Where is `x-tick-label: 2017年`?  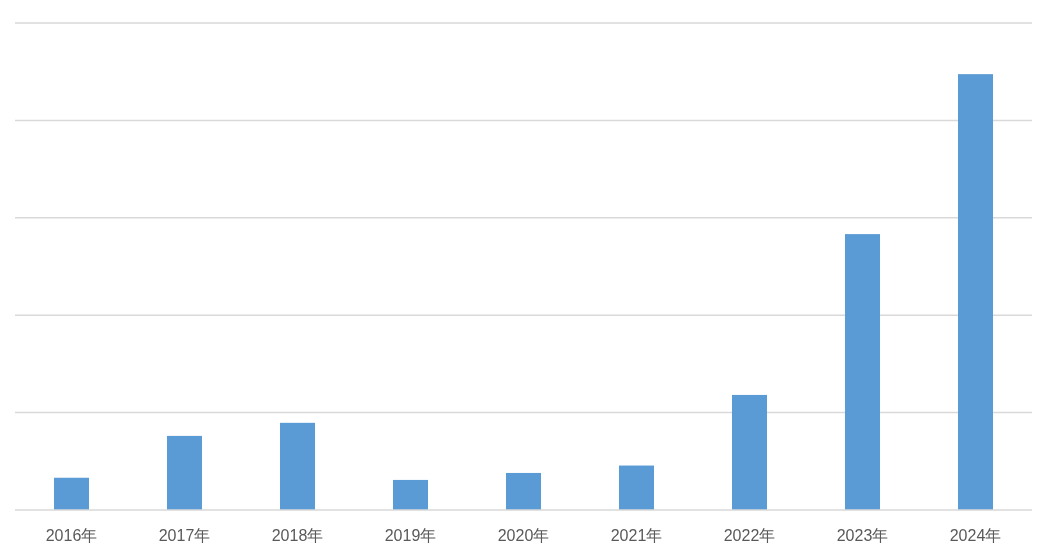
x-tick-label: 2017年 is located at coordinates (184, 535).